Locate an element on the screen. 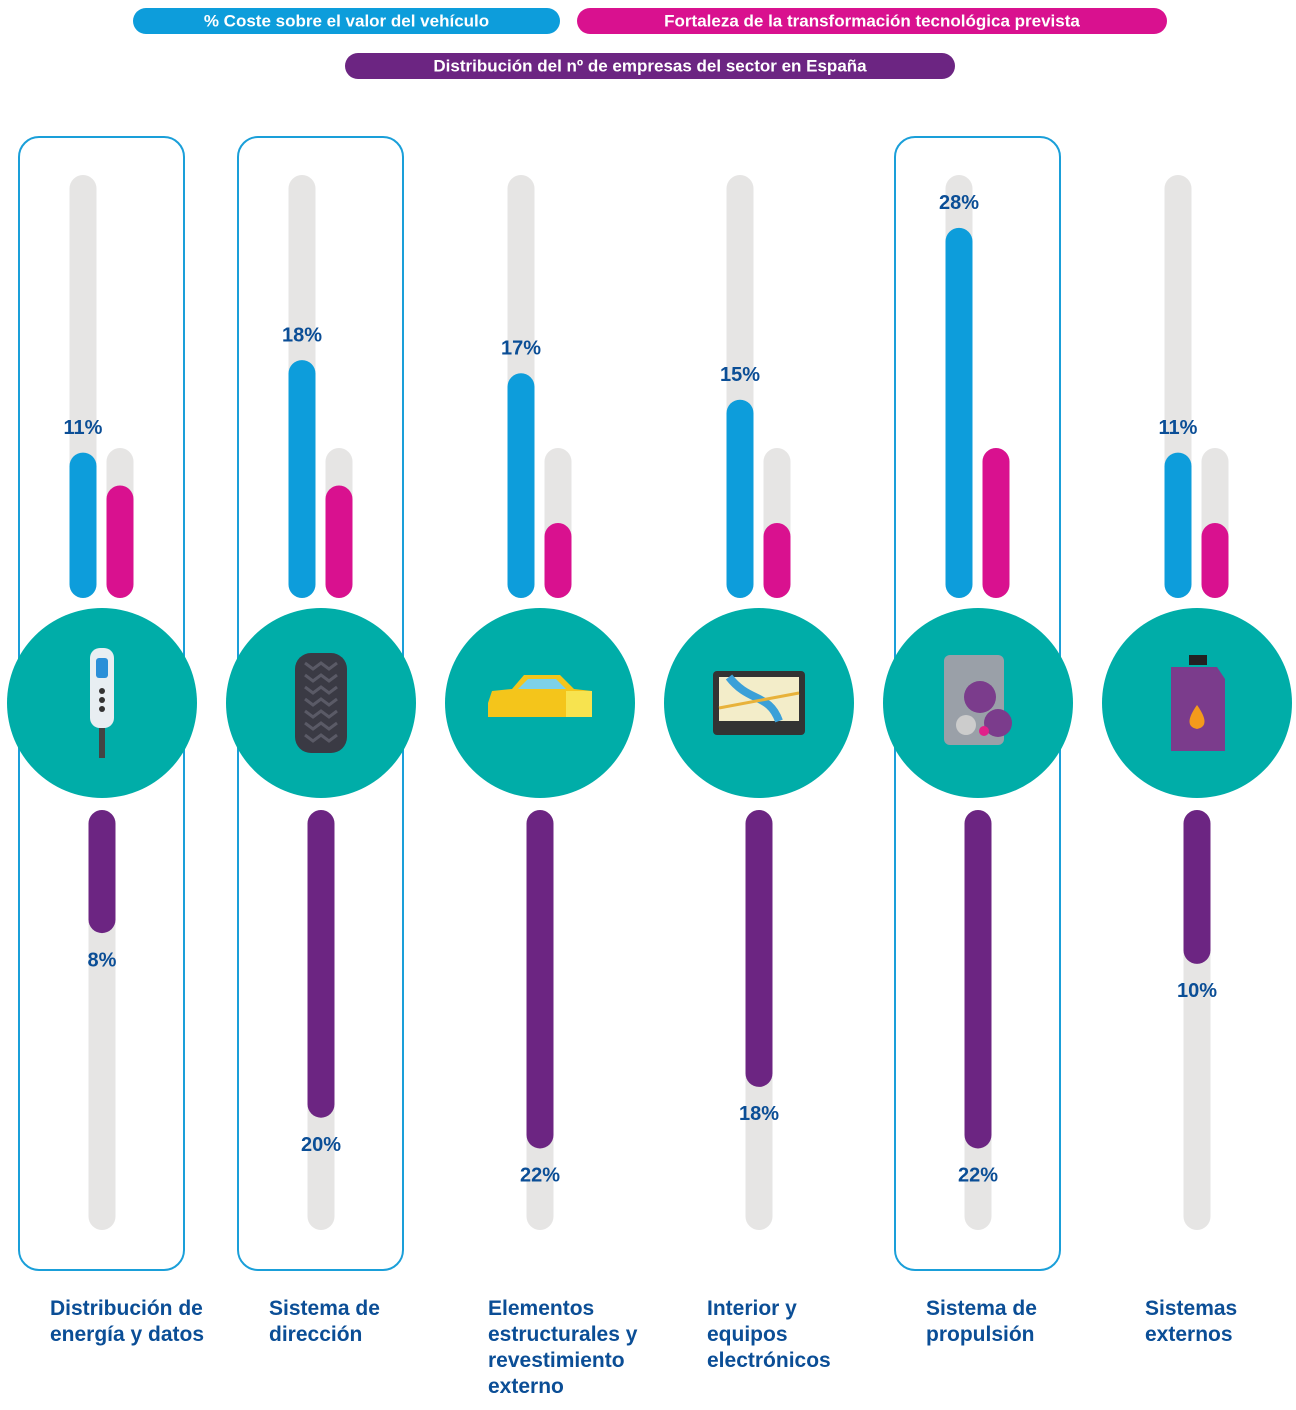 The width and height of the screenshot is (1296, 1410). category-label: Sistema de dirección is located at coordinates (324, 1321).